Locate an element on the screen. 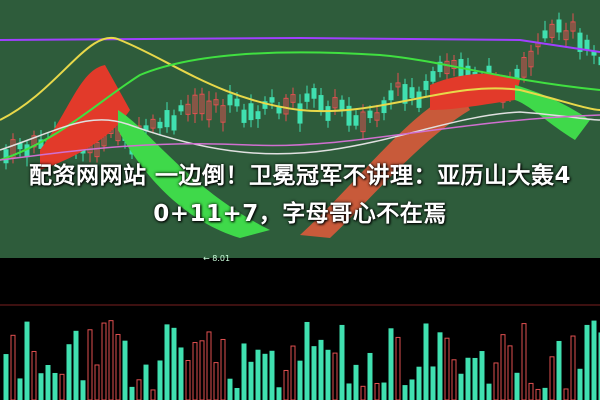 Image resolution: width=600 pixels, height=400 pixels. bull-band-right is located at coordinates (475, 91).